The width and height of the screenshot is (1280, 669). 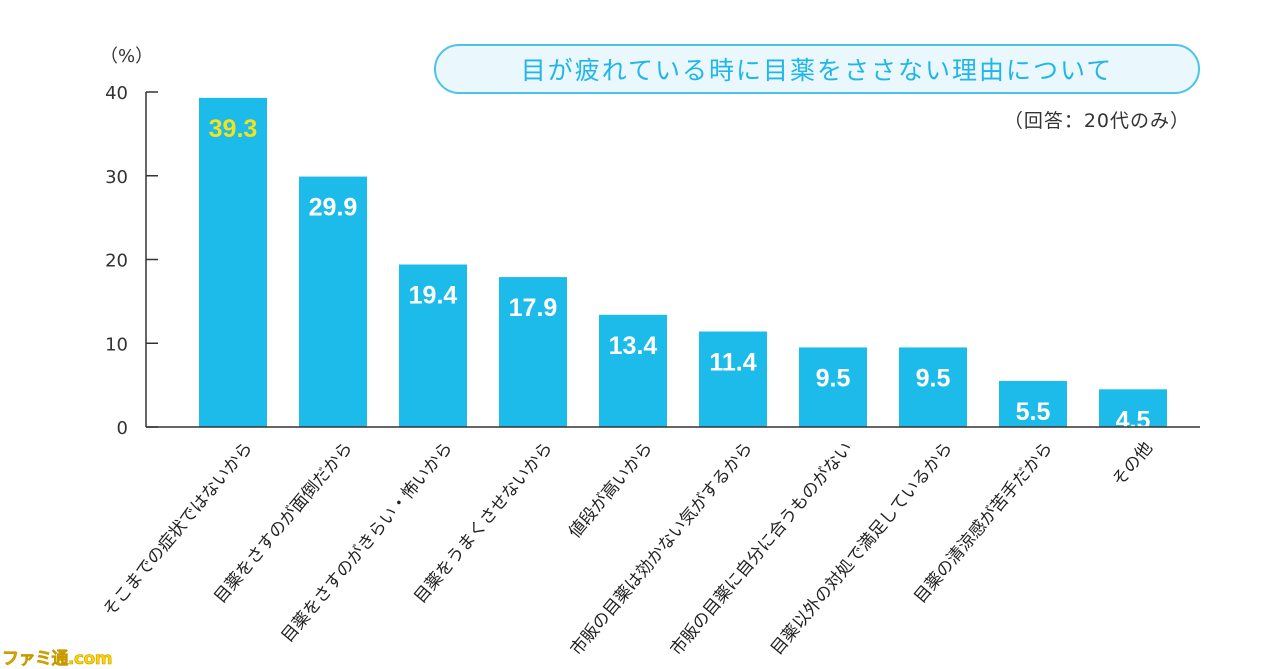 I want to click on bar-value-label: 5.5, so click(x=1033, y=412).